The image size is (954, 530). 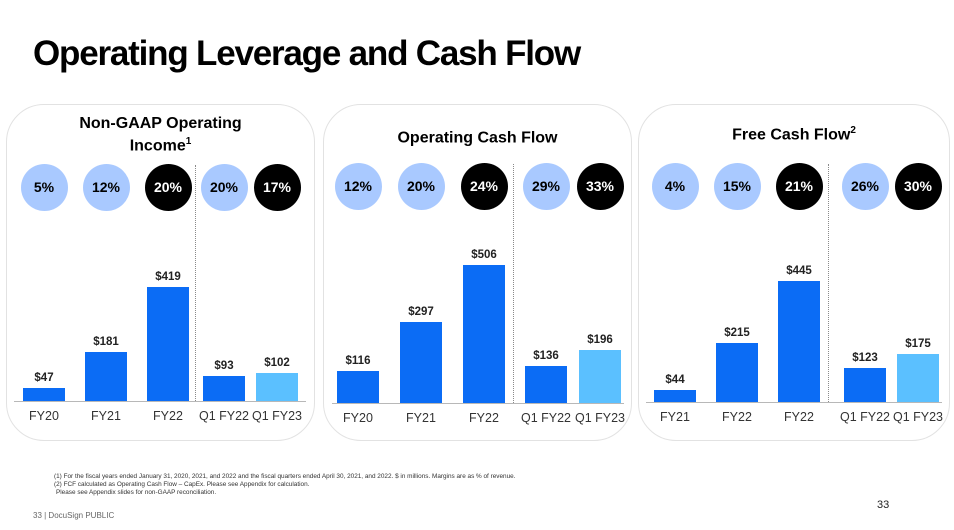 What do you see at coordinates (484, 186) in the screenshot?
I see `margin-circle: 24%` at bounding box center [484, 186].